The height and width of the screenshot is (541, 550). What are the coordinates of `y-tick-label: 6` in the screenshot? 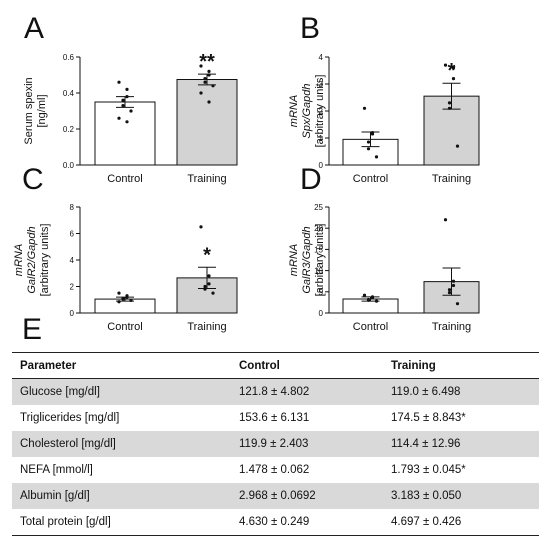 It's located at (72, 234).